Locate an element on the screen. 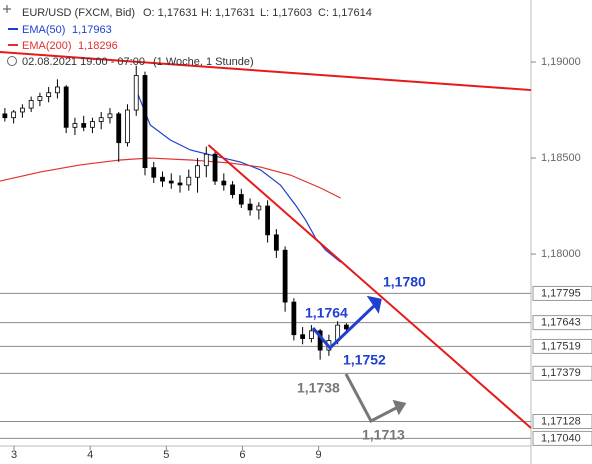 The width and height of the screenshot is (592, 464). annotations: 1,1780 1,1764 1,1752 1,1738 1,1713 is located at coordinates (361, 358).